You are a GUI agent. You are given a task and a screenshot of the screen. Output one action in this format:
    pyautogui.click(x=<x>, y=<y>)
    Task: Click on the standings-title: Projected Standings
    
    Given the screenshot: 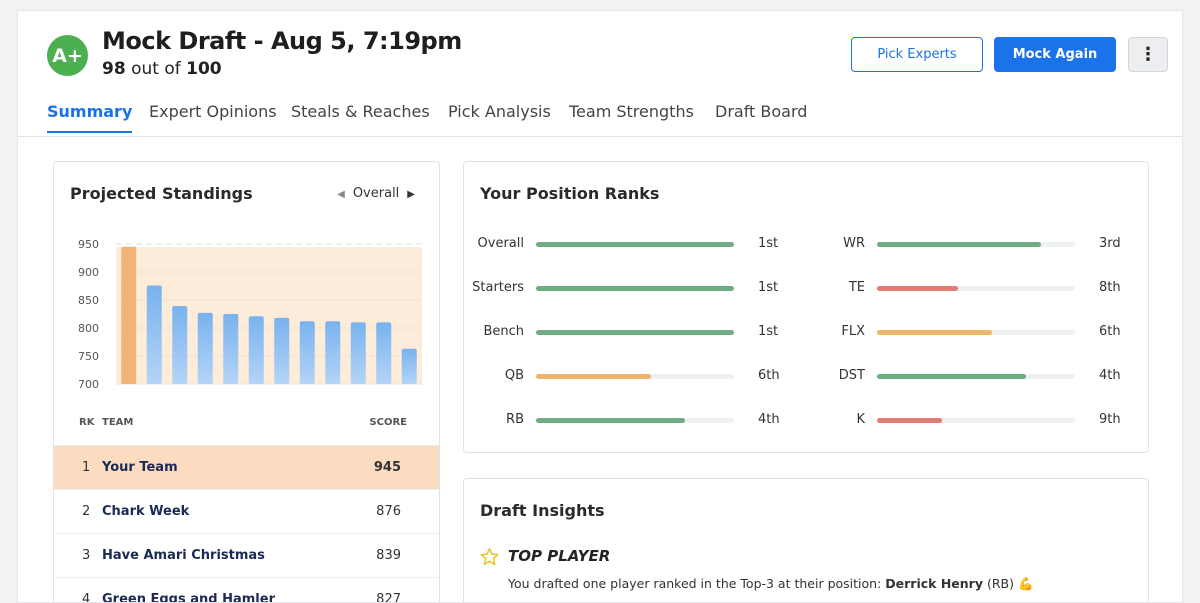 What is the action you would take?
    pyautogui.click(x=161, y=193)
    